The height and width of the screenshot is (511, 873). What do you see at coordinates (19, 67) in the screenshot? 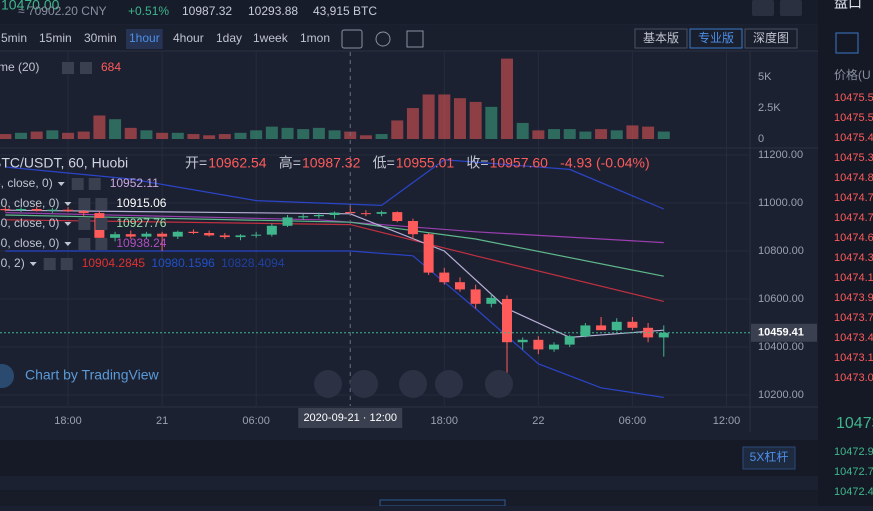
I see `volume-legend: me (20)` at bounding box center [19, 67].